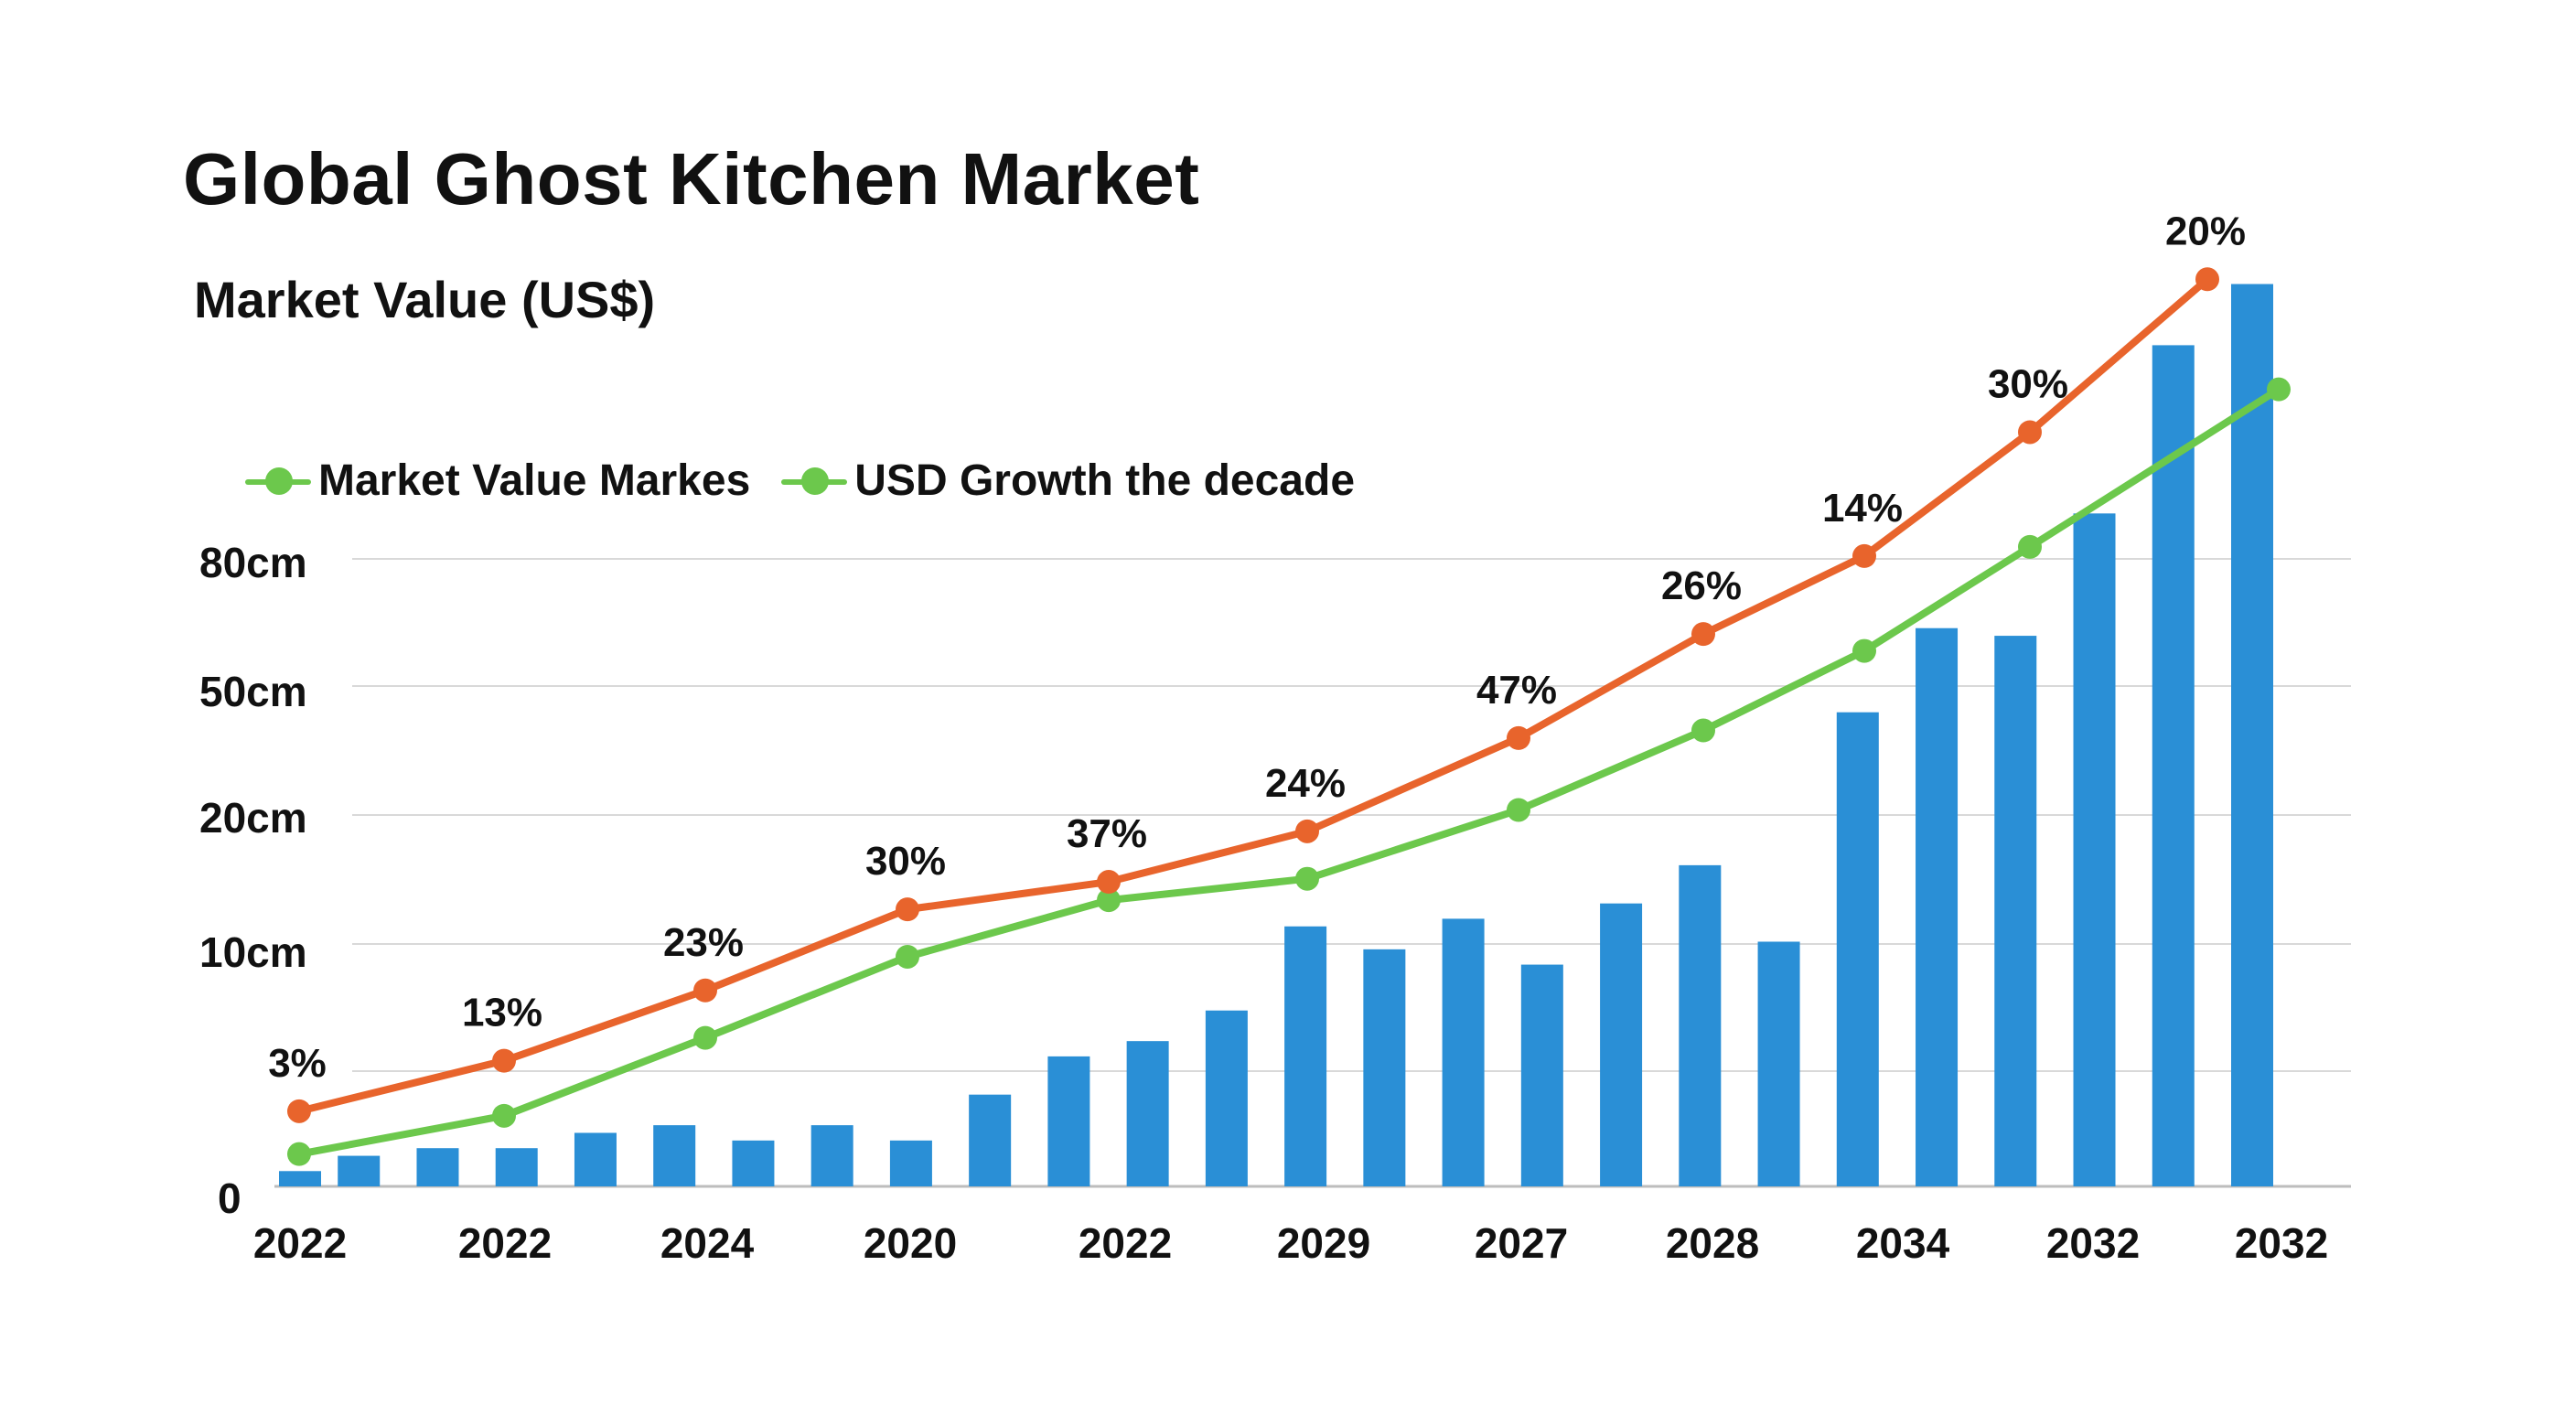  What do you see at coordinates (535, 481) in the screenshot?
I see `legend-label: Market Value Markes` at bounding box center [535, 481].